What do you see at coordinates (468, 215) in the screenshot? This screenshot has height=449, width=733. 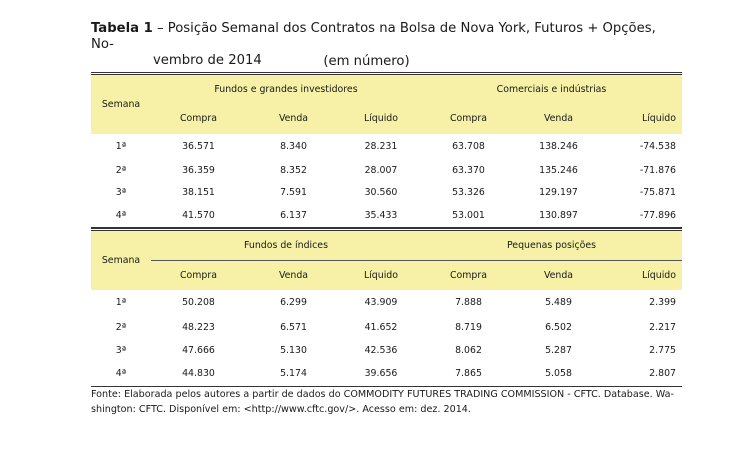 I see `value-cell: 53.001` at bounding box center [468, 215].